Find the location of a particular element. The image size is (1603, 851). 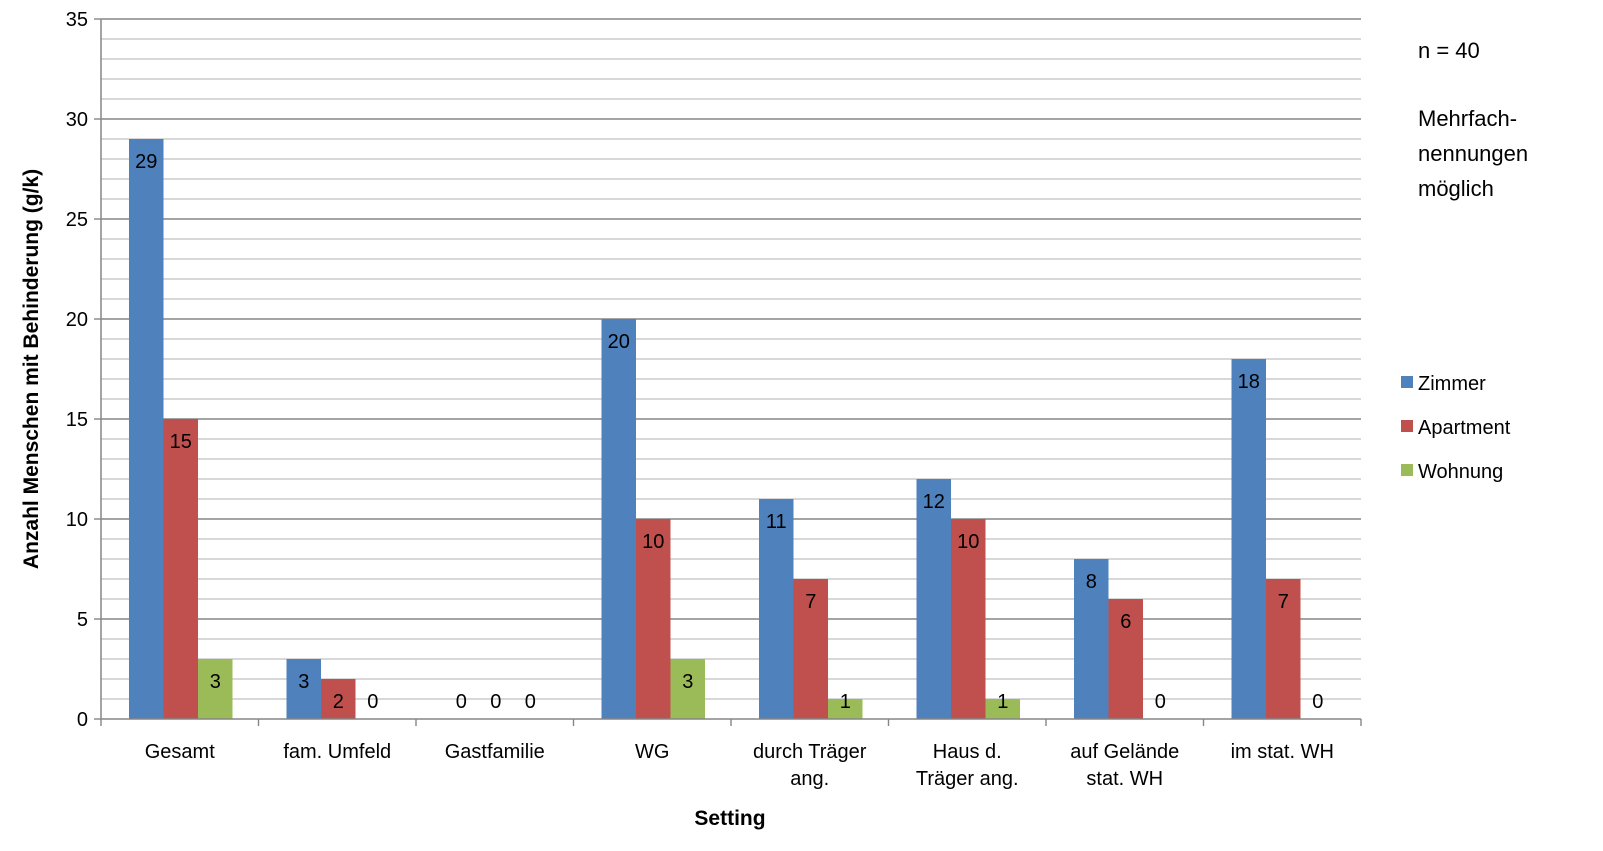

legend-item-zimmer: Zimmer is located at coordinates (1443, 384).